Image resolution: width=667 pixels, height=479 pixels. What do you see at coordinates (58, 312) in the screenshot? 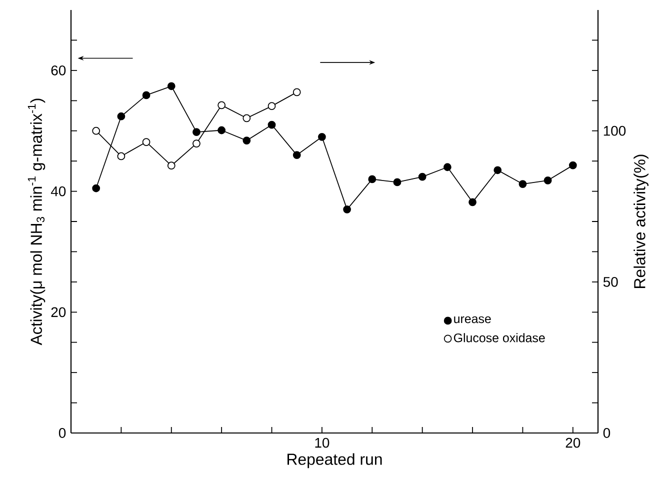
I see `y-tick-label: 20` at bounding box center [58, 312].